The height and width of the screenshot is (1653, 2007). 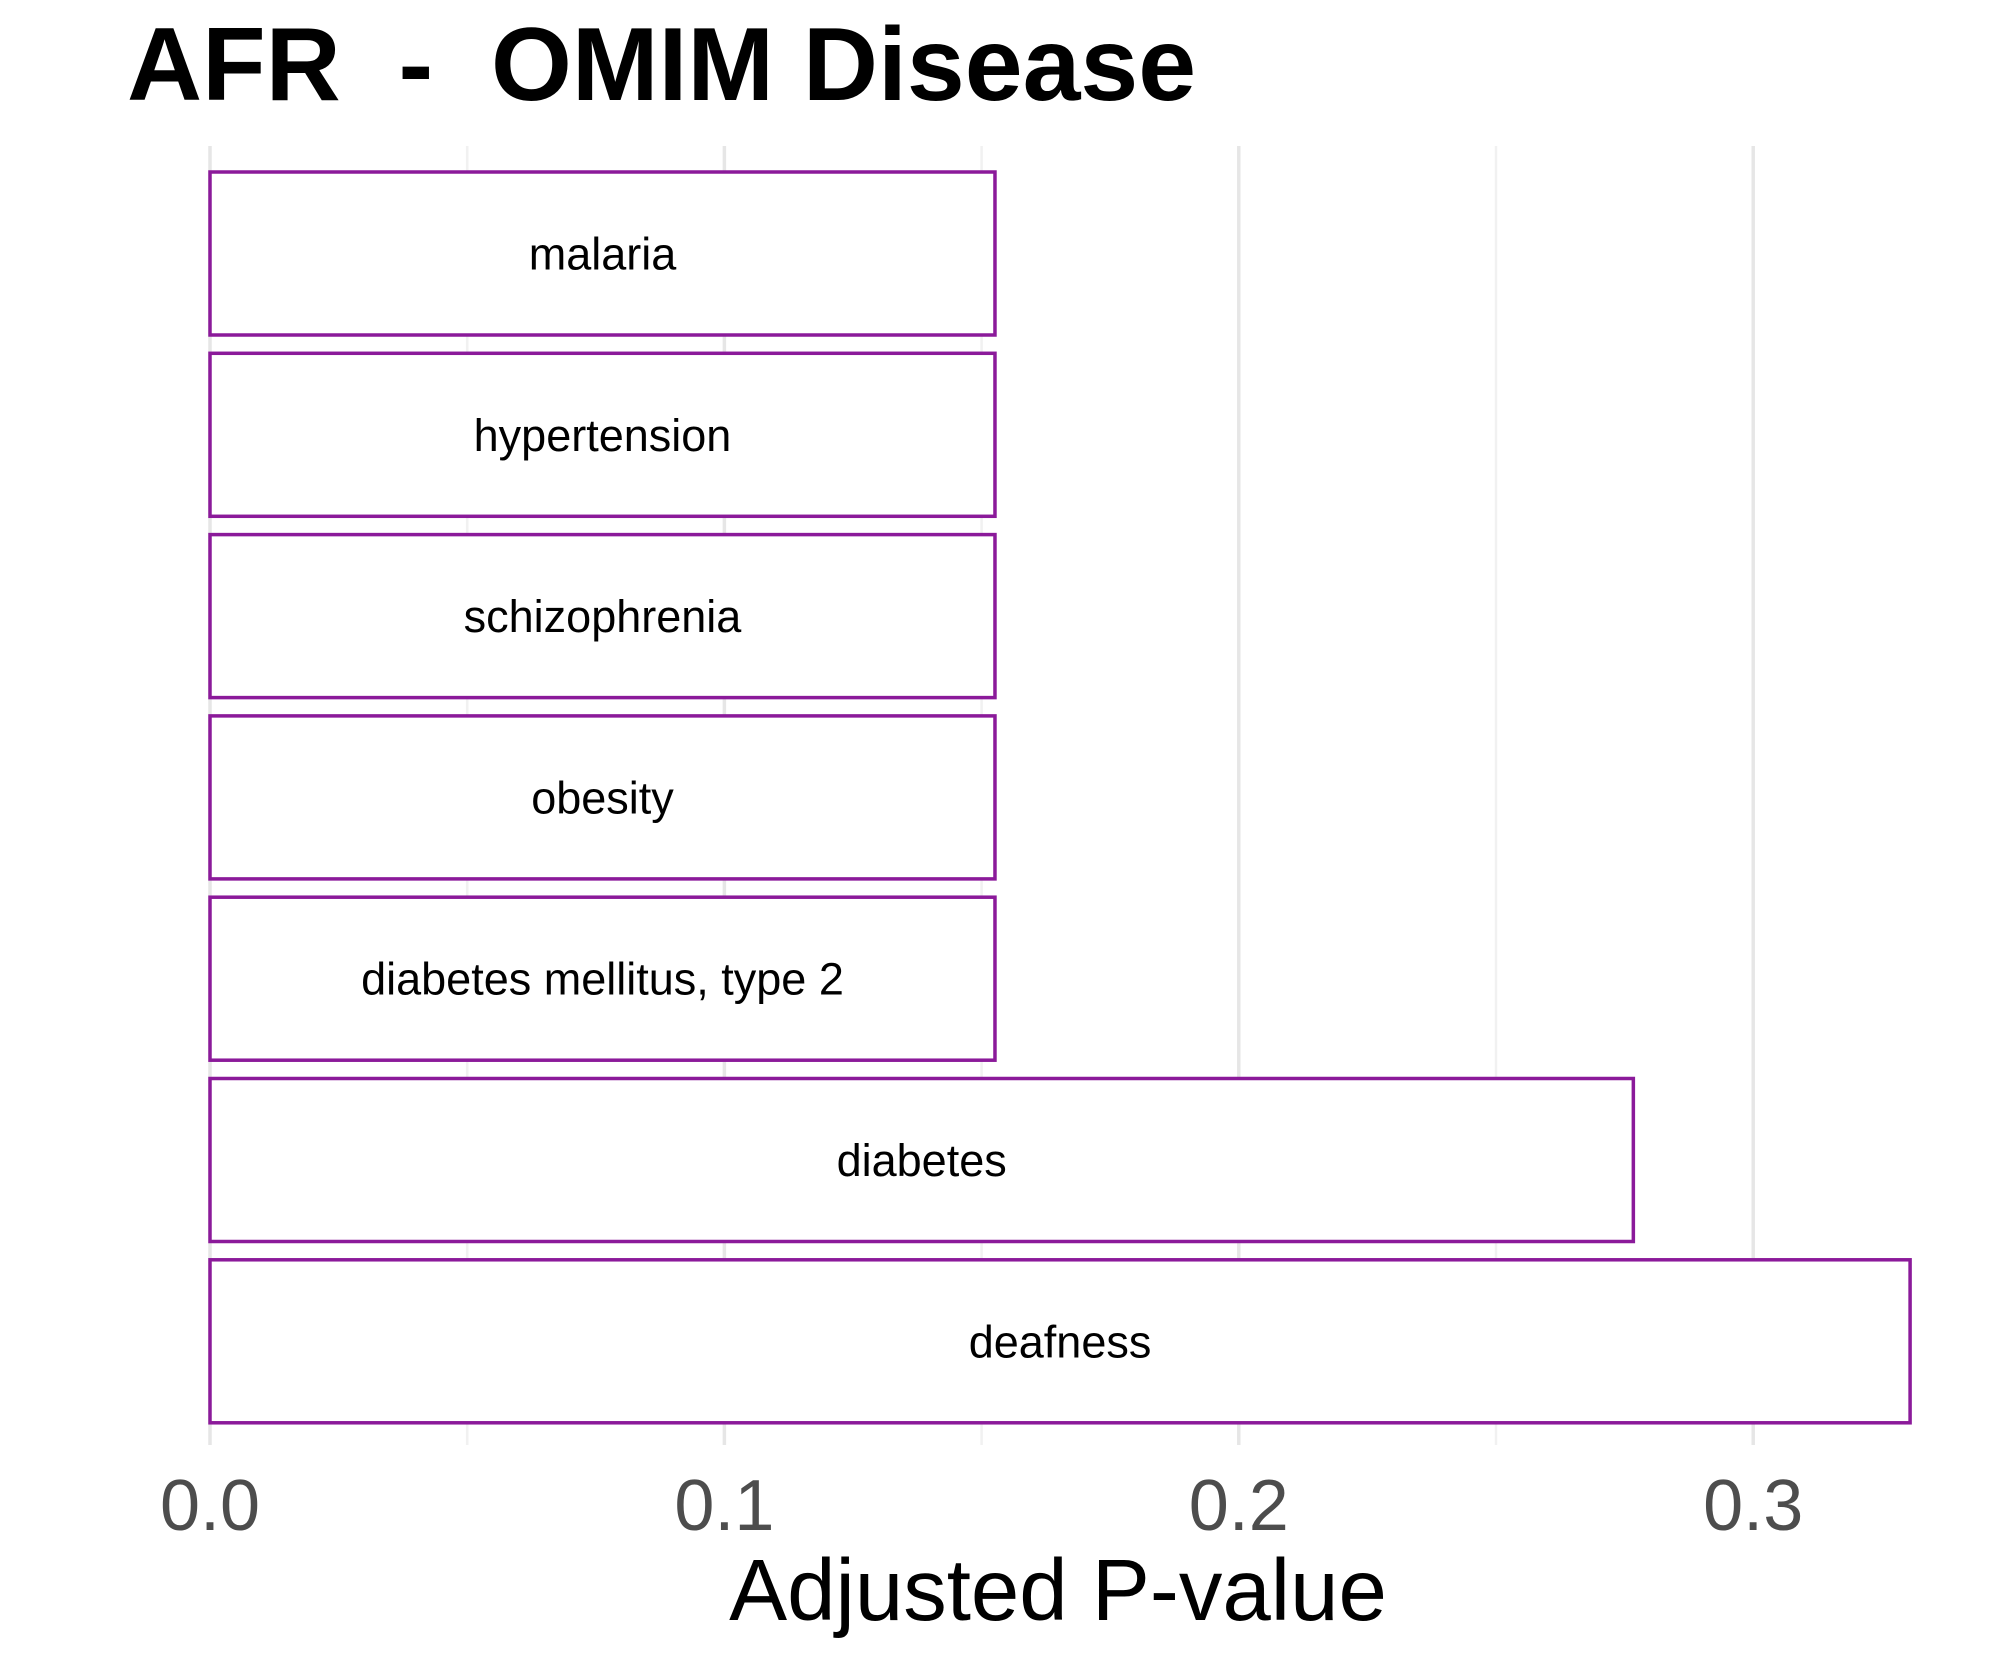 What do you see at coordinates (1058, 1590) in the screenshot?
I see `x-axis-title: Adjusted P-value` at bounding box center [1058, 1590].